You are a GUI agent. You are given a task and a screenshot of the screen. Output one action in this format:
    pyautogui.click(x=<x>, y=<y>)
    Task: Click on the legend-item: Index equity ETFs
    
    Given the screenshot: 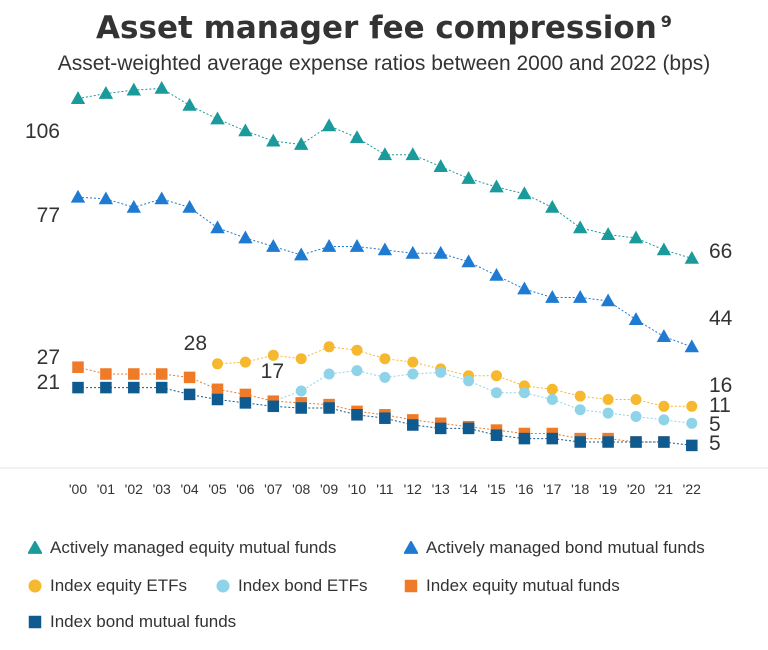 What is the action you would take?
    pyautogui.click(x=107, y=586)
    